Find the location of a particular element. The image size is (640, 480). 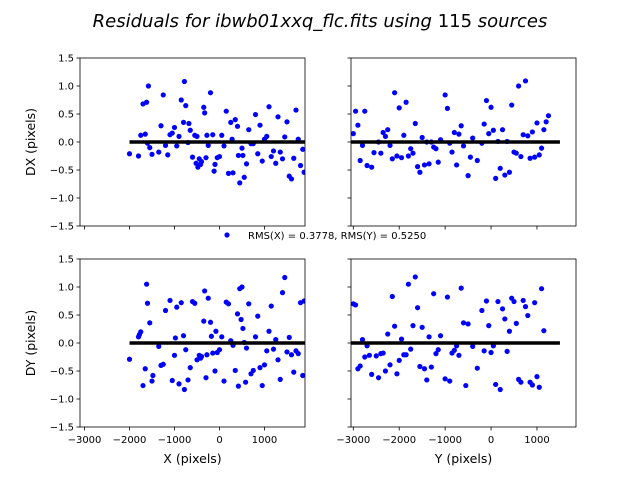

x-tick-label: −2000 is located at coordinates (130, 440).